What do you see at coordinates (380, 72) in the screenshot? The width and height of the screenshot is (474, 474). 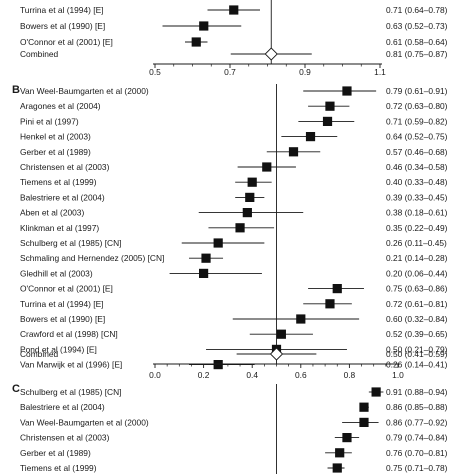 I see `x-tick-label: 1.1` at bounding box center [380, 72].